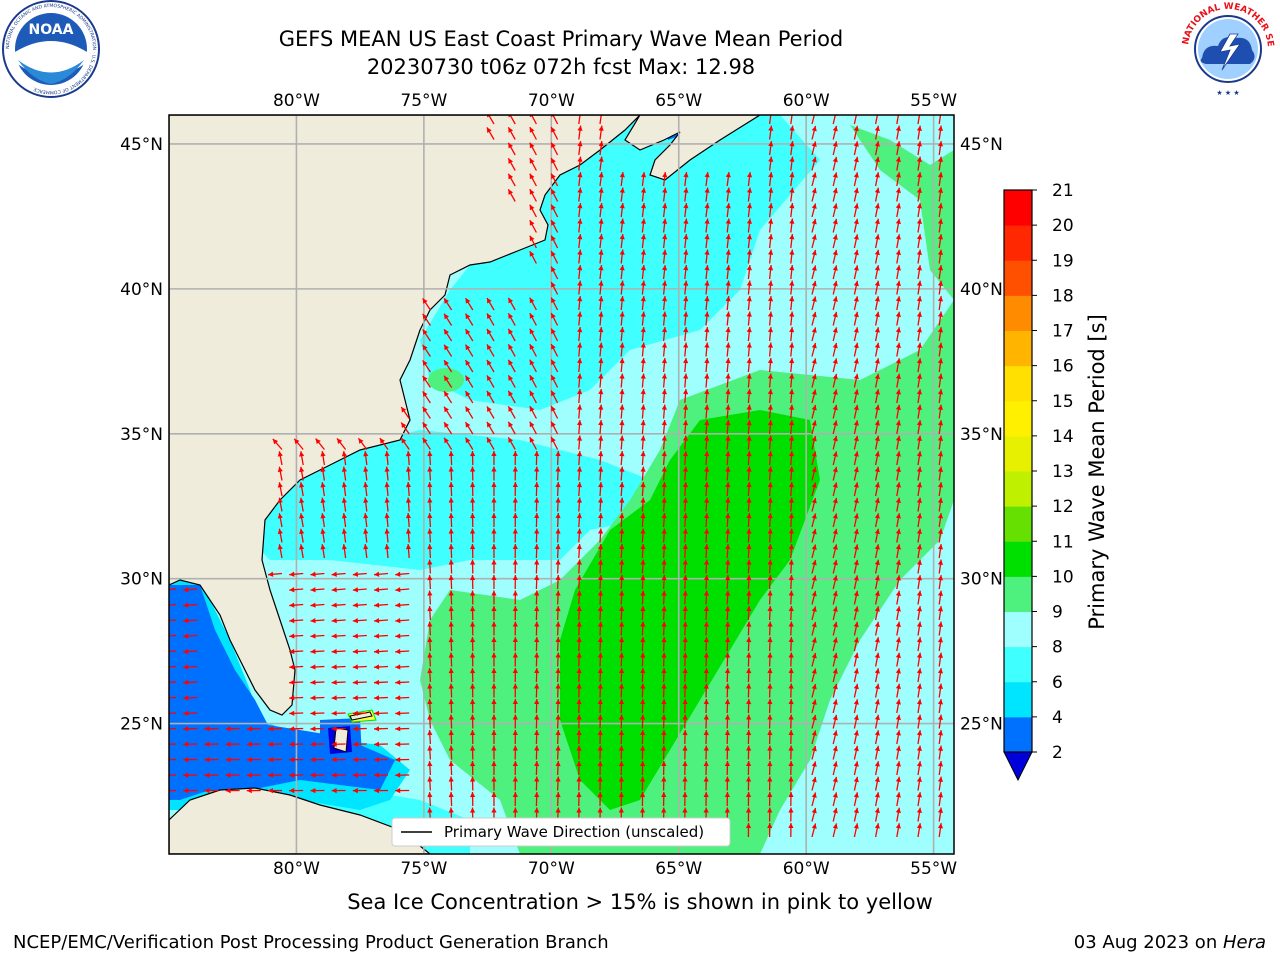 This screenshot has width=1280, height=960. I want to click on y-tick-label-left: 45°N, so click(141, 145).